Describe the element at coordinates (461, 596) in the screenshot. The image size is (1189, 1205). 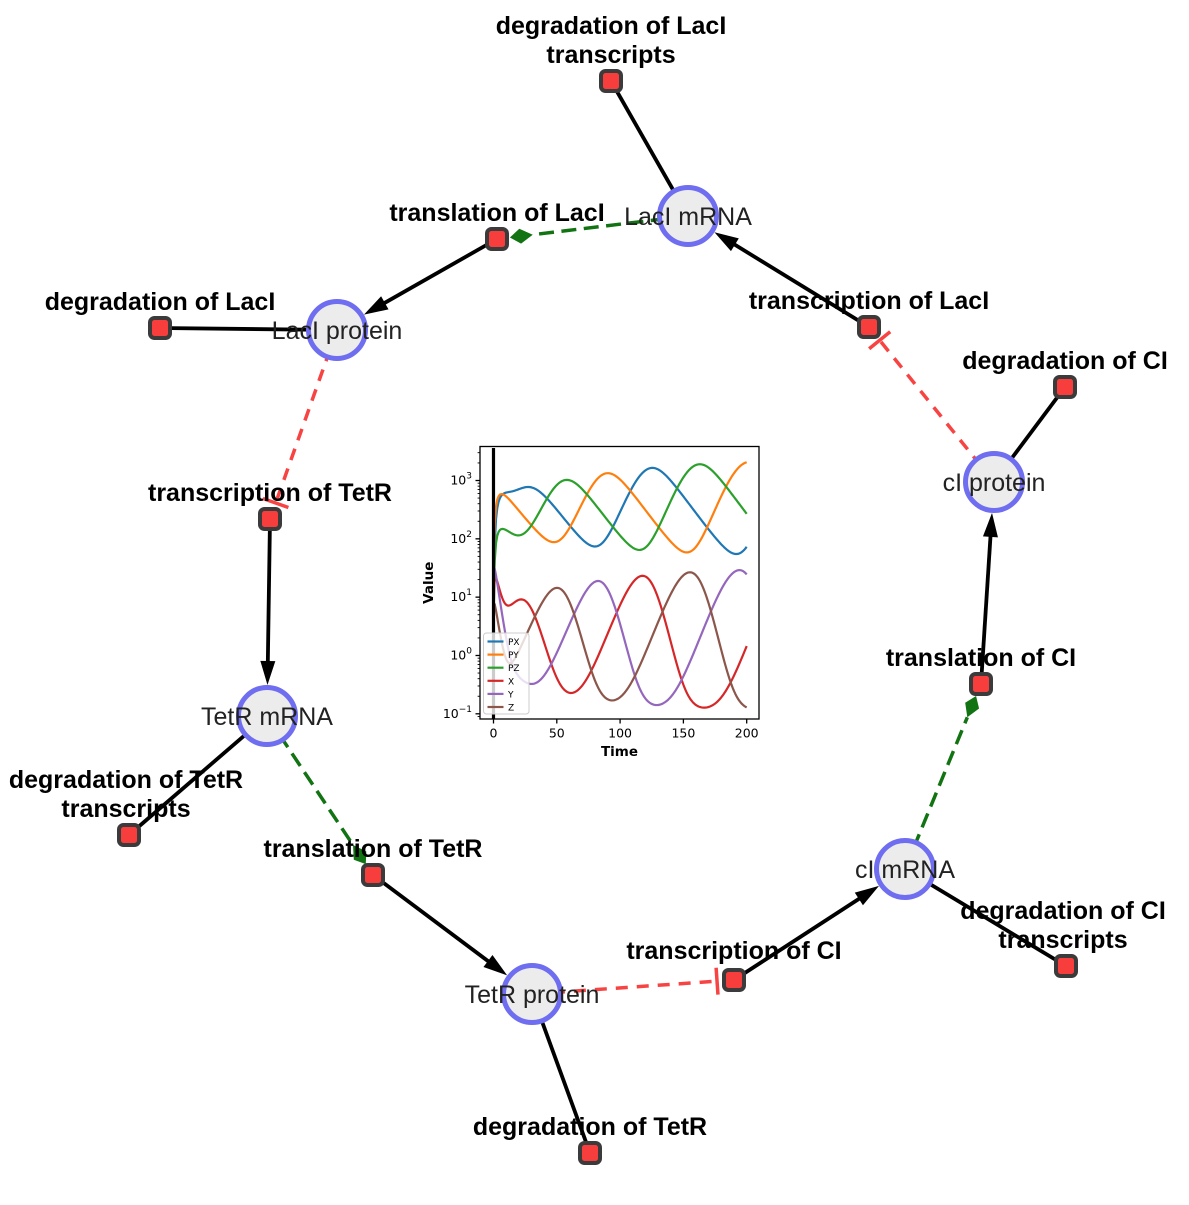
I see `chart-ytick-label-1e1: 10¹` at that location.